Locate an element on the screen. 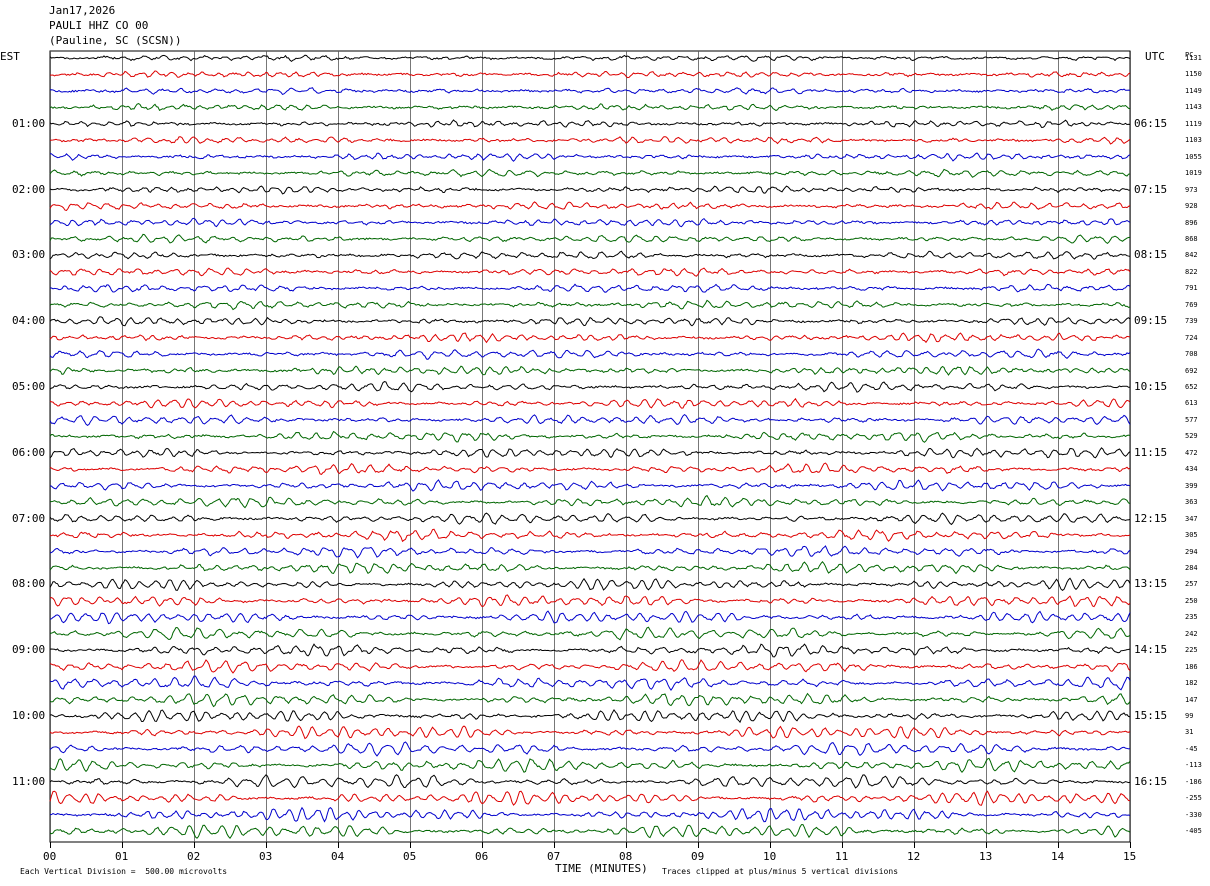 The image size is (1210, 886). x-tick-label: 15 is located at coordinates (1130, 856).